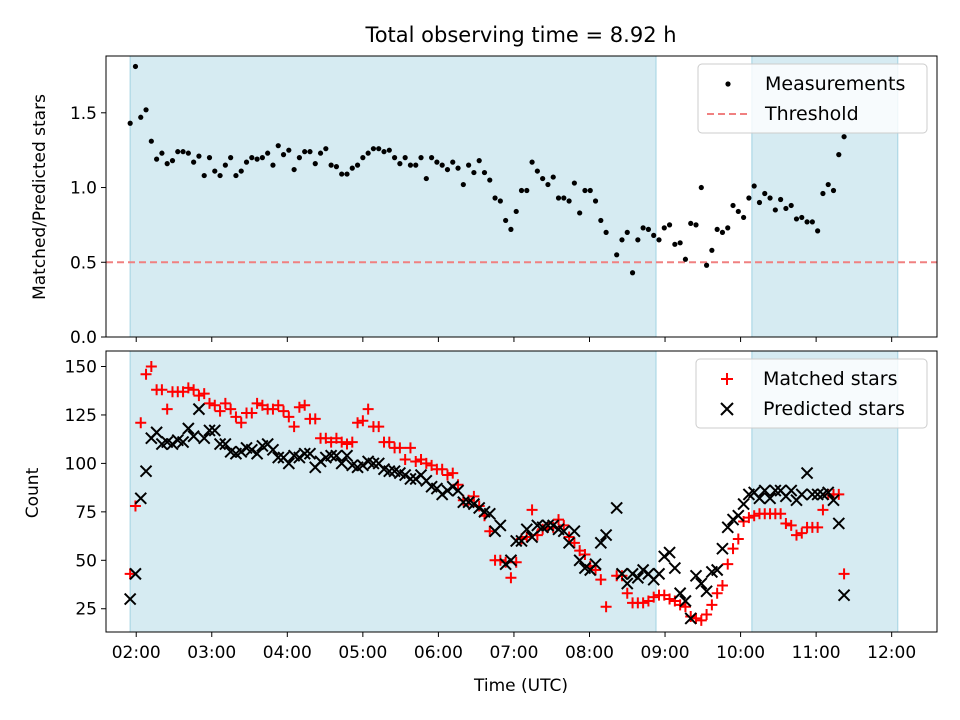  Describe the element at coordinates (816, 653) in the screenshot. I see `x-tick-label: 11:00` at that location.